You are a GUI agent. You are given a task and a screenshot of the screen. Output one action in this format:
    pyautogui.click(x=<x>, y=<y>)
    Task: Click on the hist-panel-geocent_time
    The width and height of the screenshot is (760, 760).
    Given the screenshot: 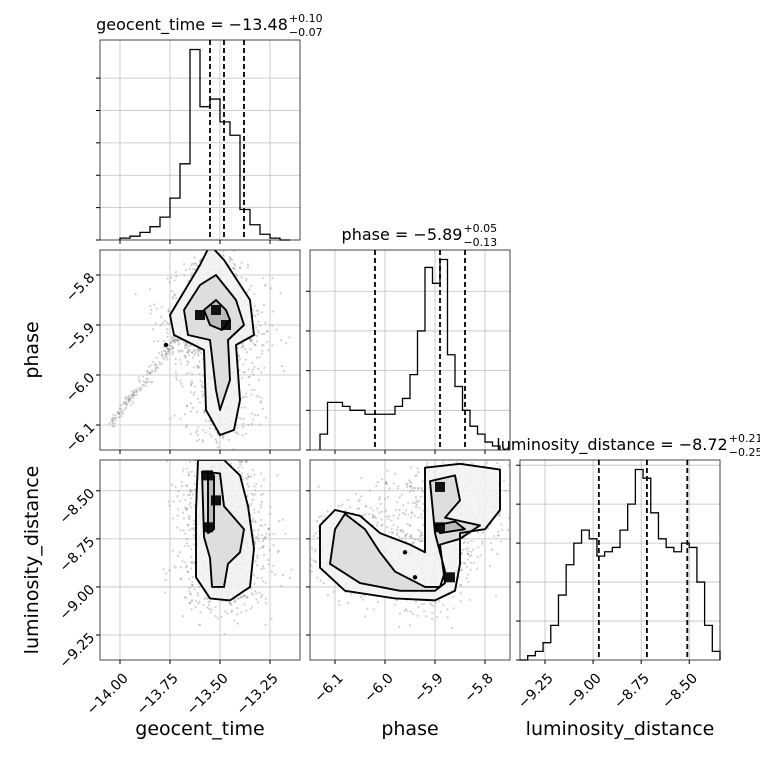 What is the action you would take?
    pyautogui.click(x=198, y=141)
    